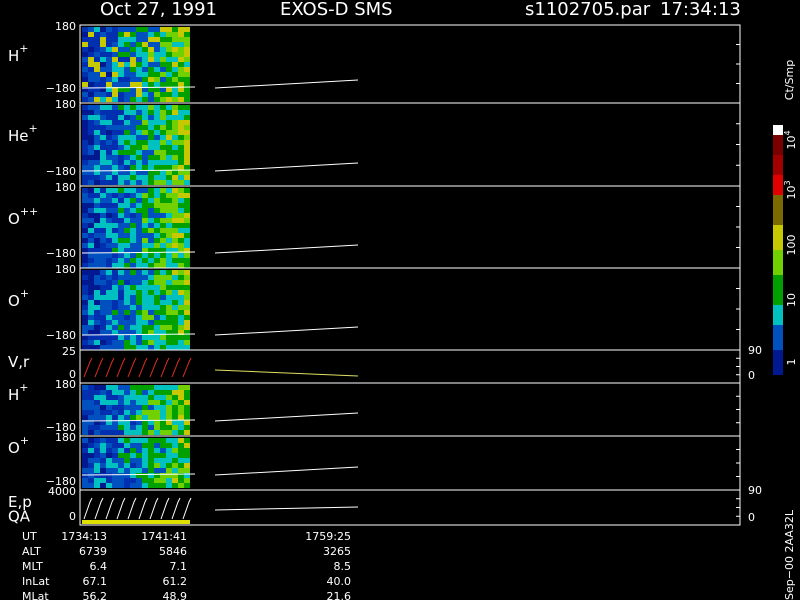 The height and width of the screenshot is (600, 800). What do you see at coordinates (69, 351) in the screenshot?
I see `y-tick-label: 25` at bounding box center [69, 351].